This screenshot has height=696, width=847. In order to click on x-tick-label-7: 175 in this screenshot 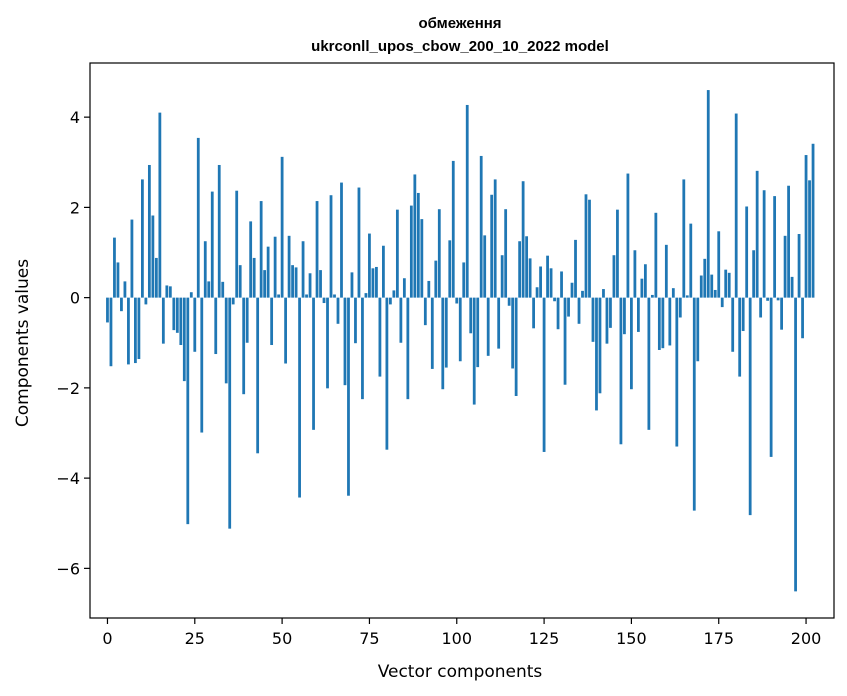, I will do `click(718, 638)`.